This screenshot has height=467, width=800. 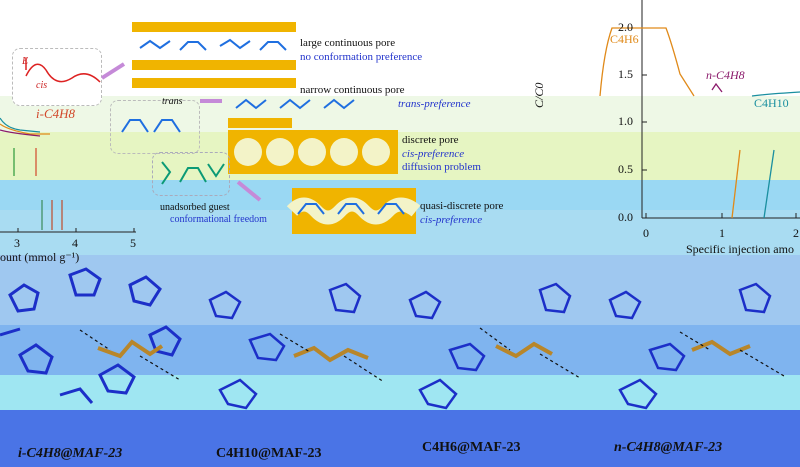 I want to click on free-line1: unadsorbed guest, so click(x=195, y=207).